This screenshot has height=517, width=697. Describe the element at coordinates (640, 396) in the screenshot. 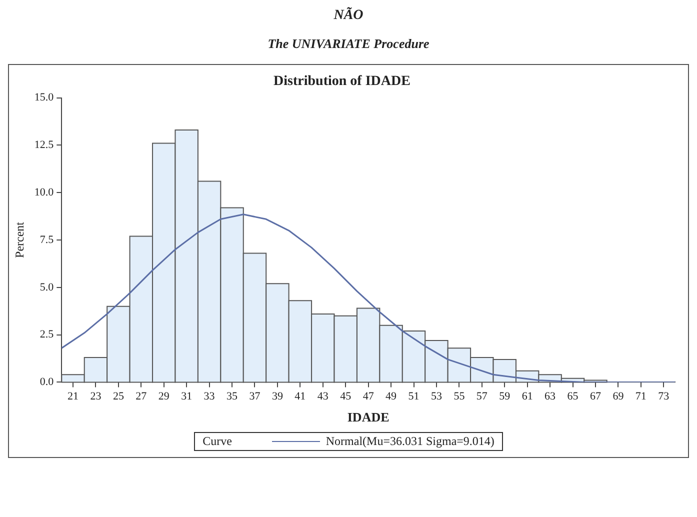

I see `x-tick-label: 71` at that location.